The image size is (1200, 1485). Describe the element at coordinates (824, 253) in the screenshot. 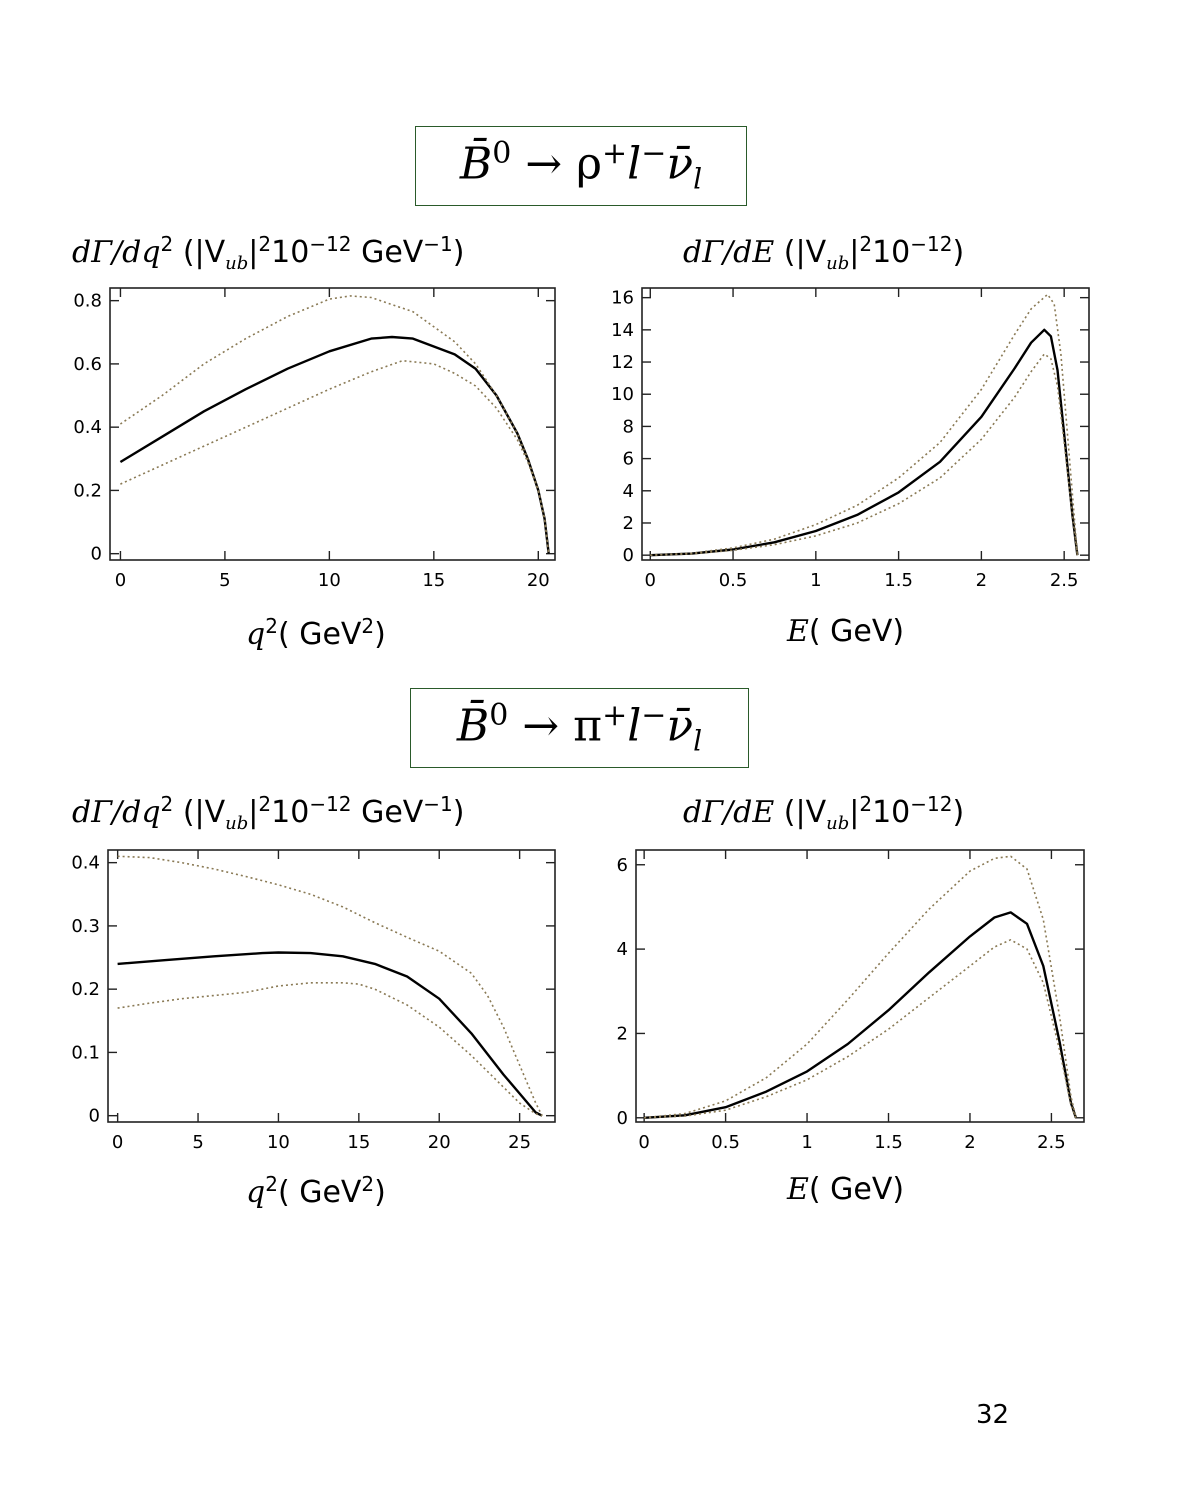

I see `rho-e-panel-title: dΓ/dE (|Vub|210−12)` at that location.